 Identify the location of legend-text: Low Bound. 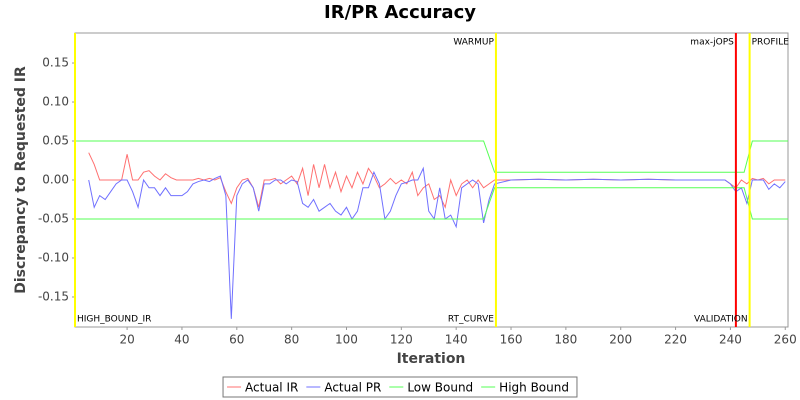
(440, 388).